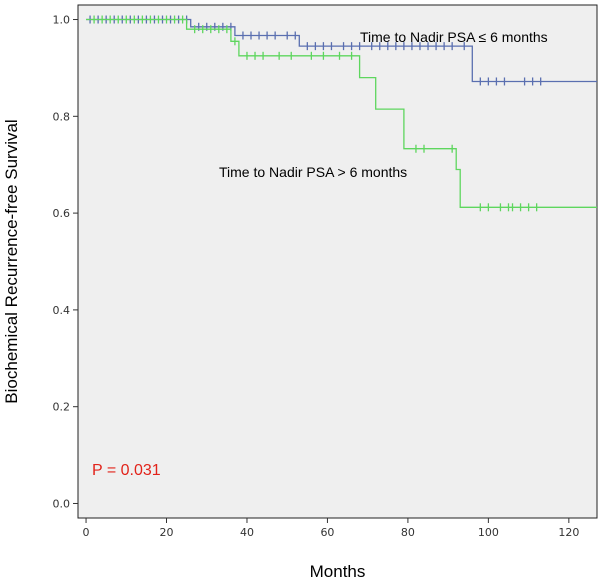 This screenshot has width=598, height=583. I want to click on y-tick-label: 0.0, so click(62, 503).